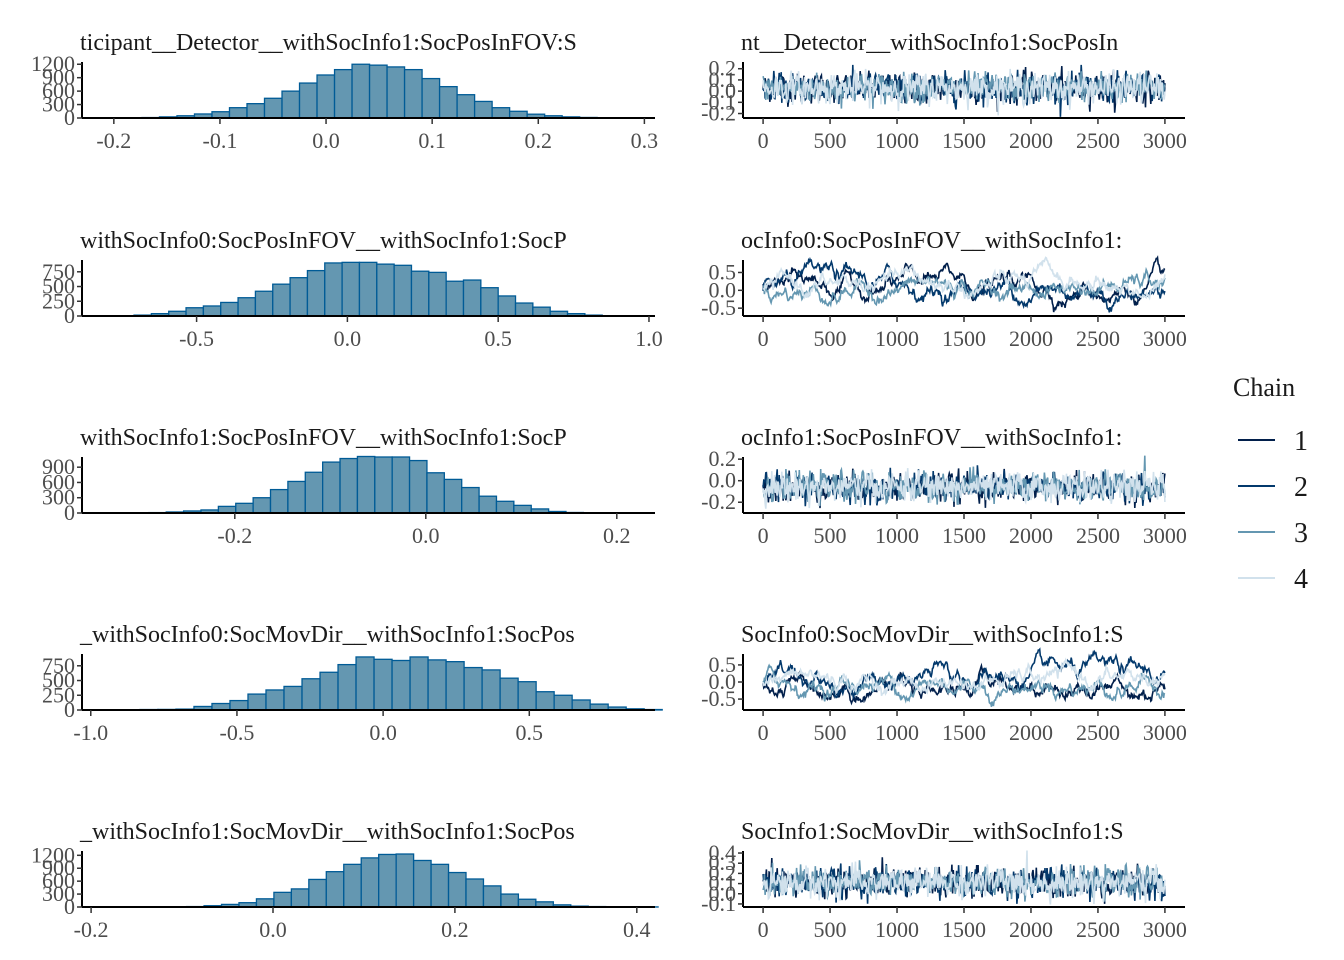  Describe the element at coordinates (1301, 533) in the screenshot. I see `legend-label-chain-3: 3` at that location.